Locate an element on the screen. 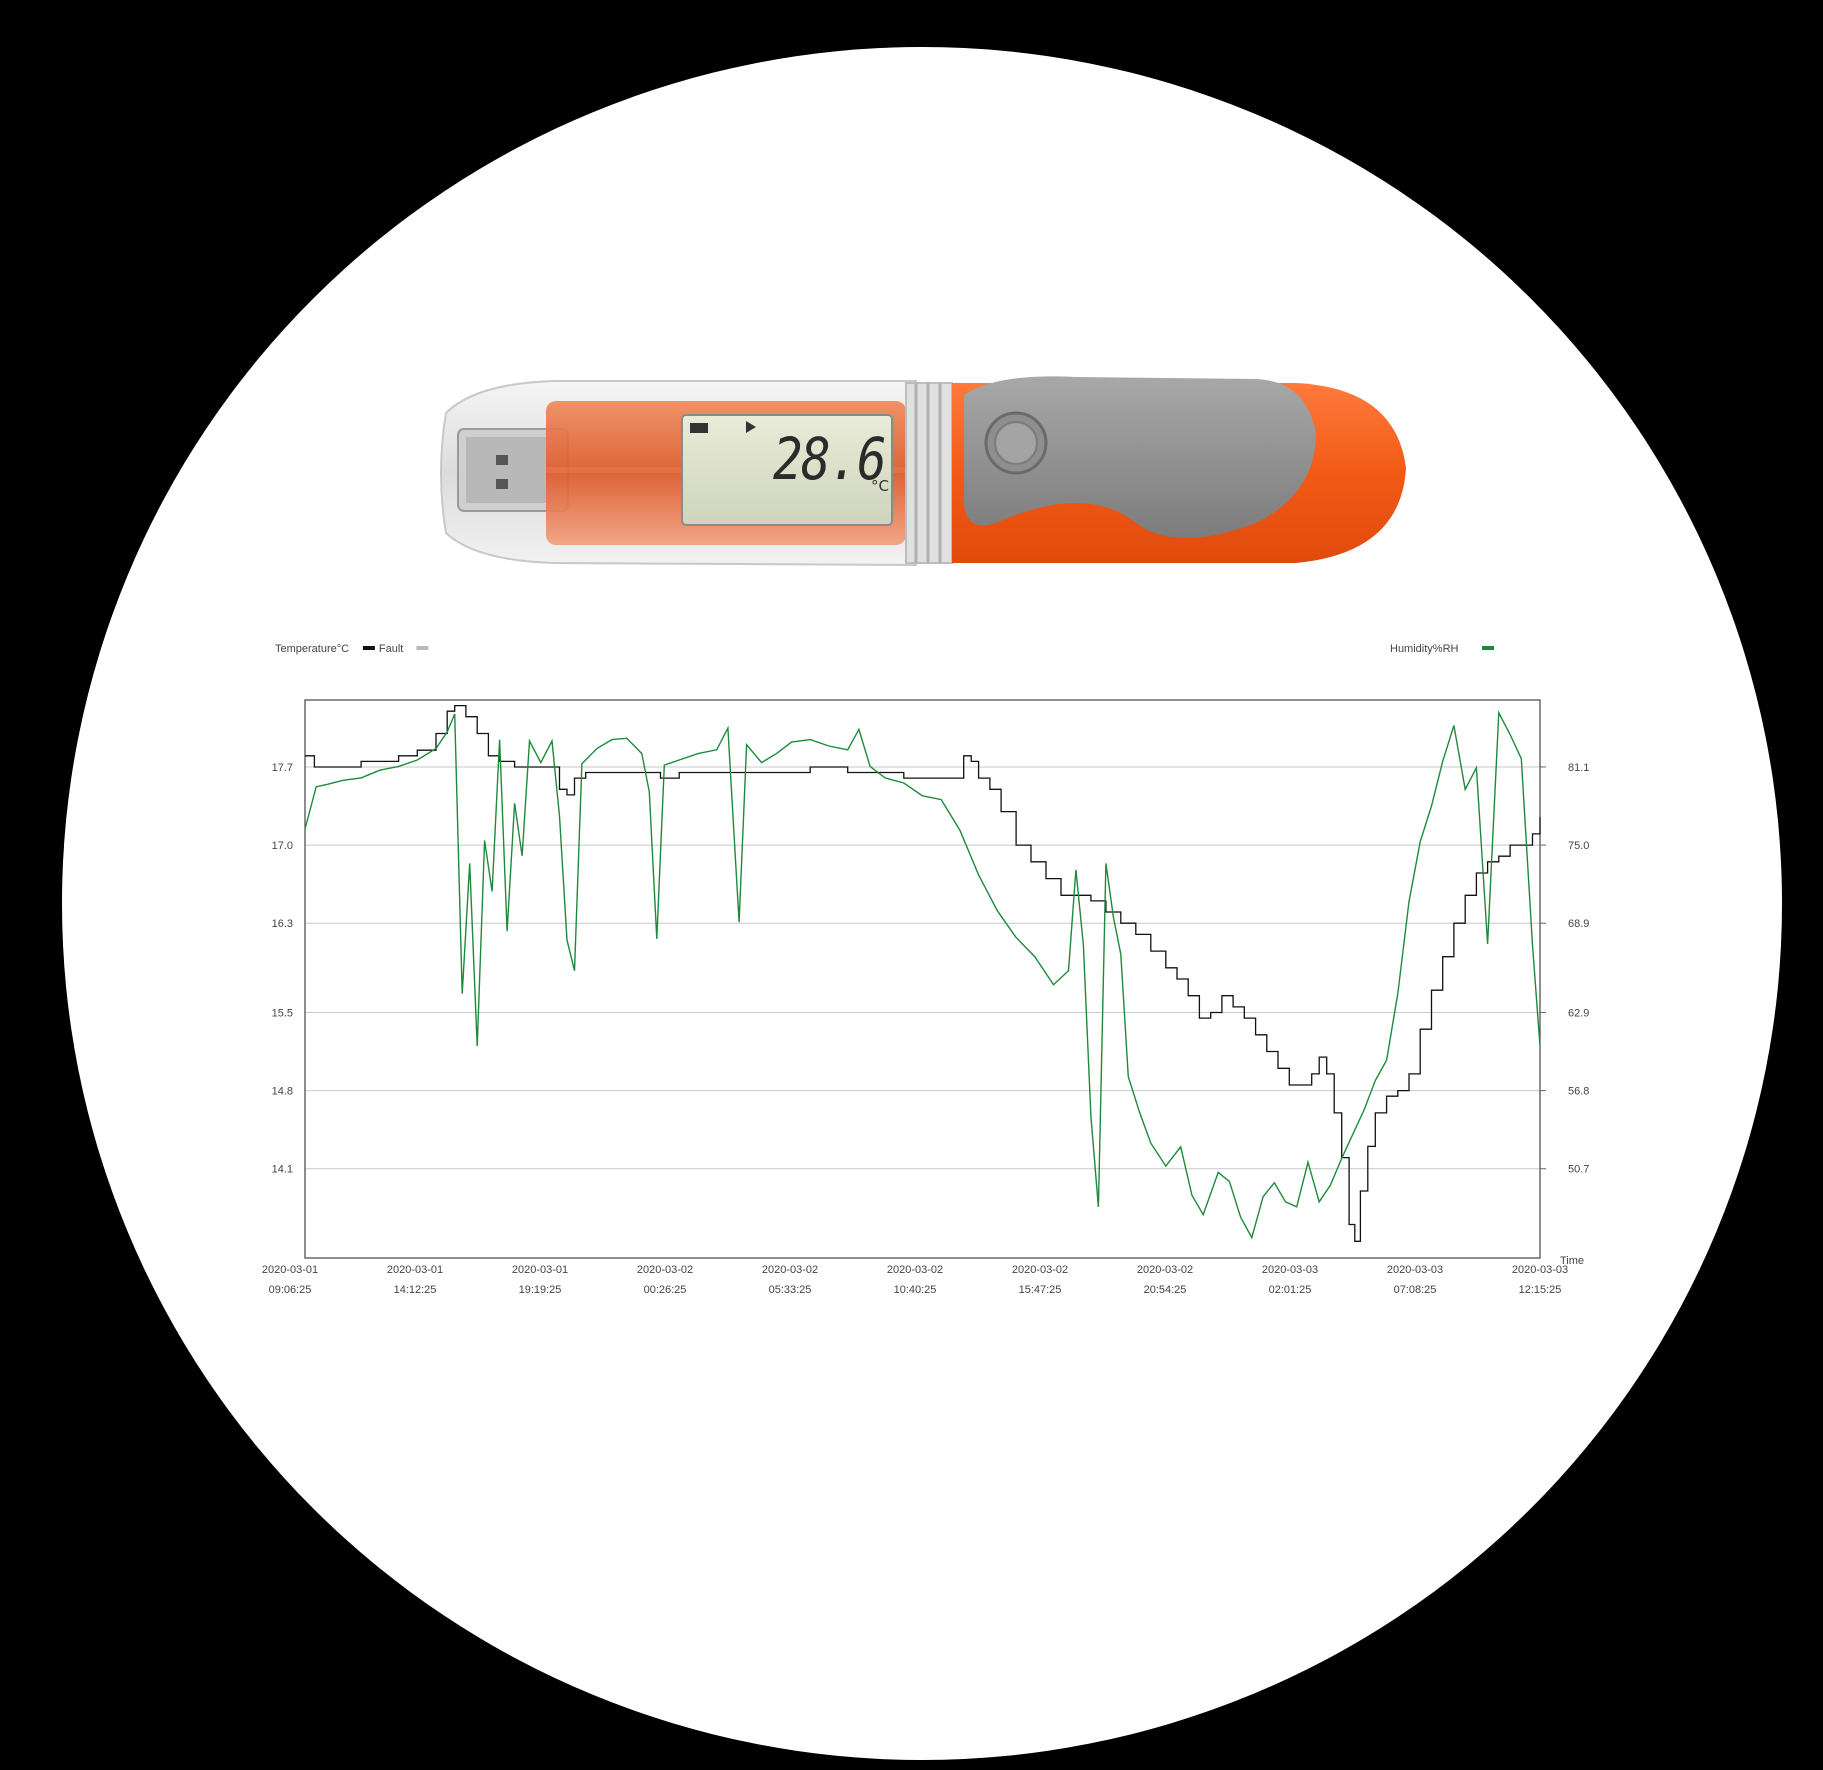 This screenshot has height=1770, width=1823. x-tick-time: 12:15:25 is located at coordinates (1540, 1290).